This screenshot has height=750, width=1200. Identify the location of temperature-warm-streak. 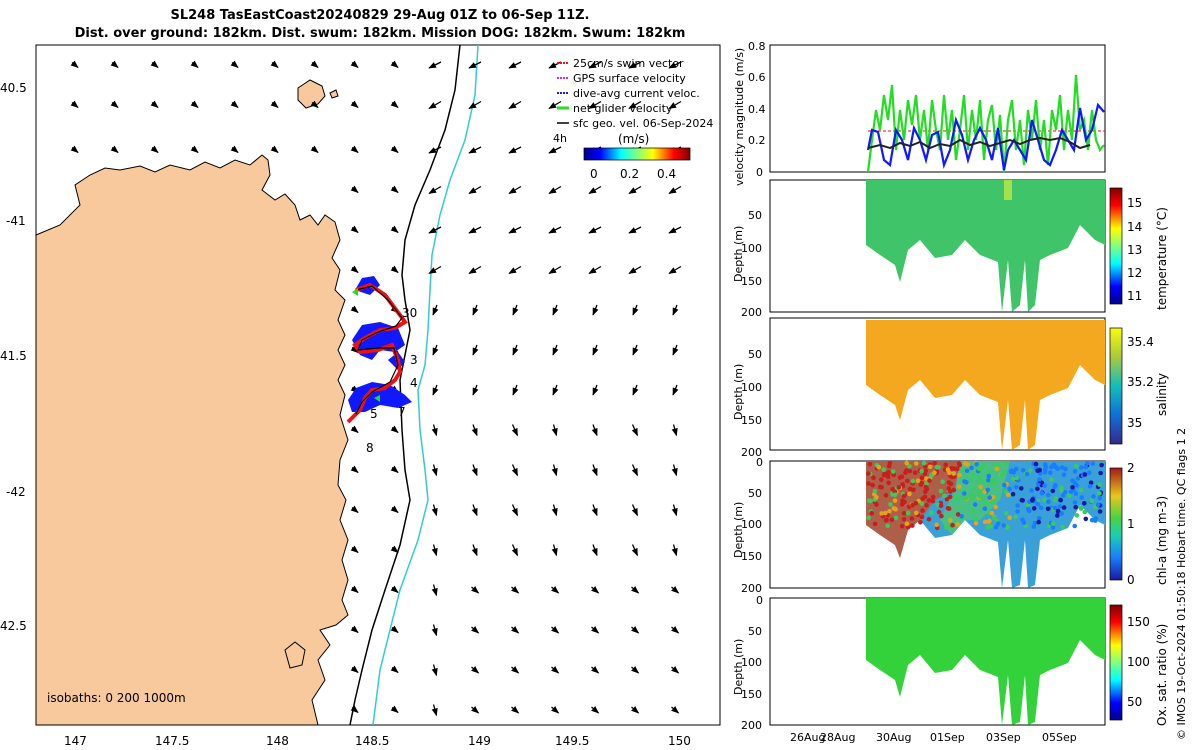
(1008, 190).